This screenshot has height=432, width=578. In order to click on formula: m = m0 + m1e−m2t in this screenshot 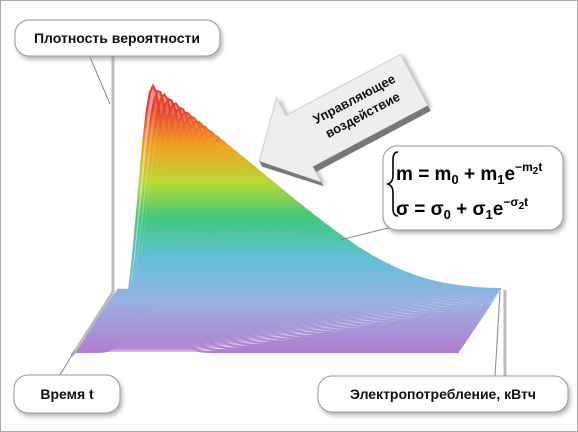, I will do `click(469, 173)`.